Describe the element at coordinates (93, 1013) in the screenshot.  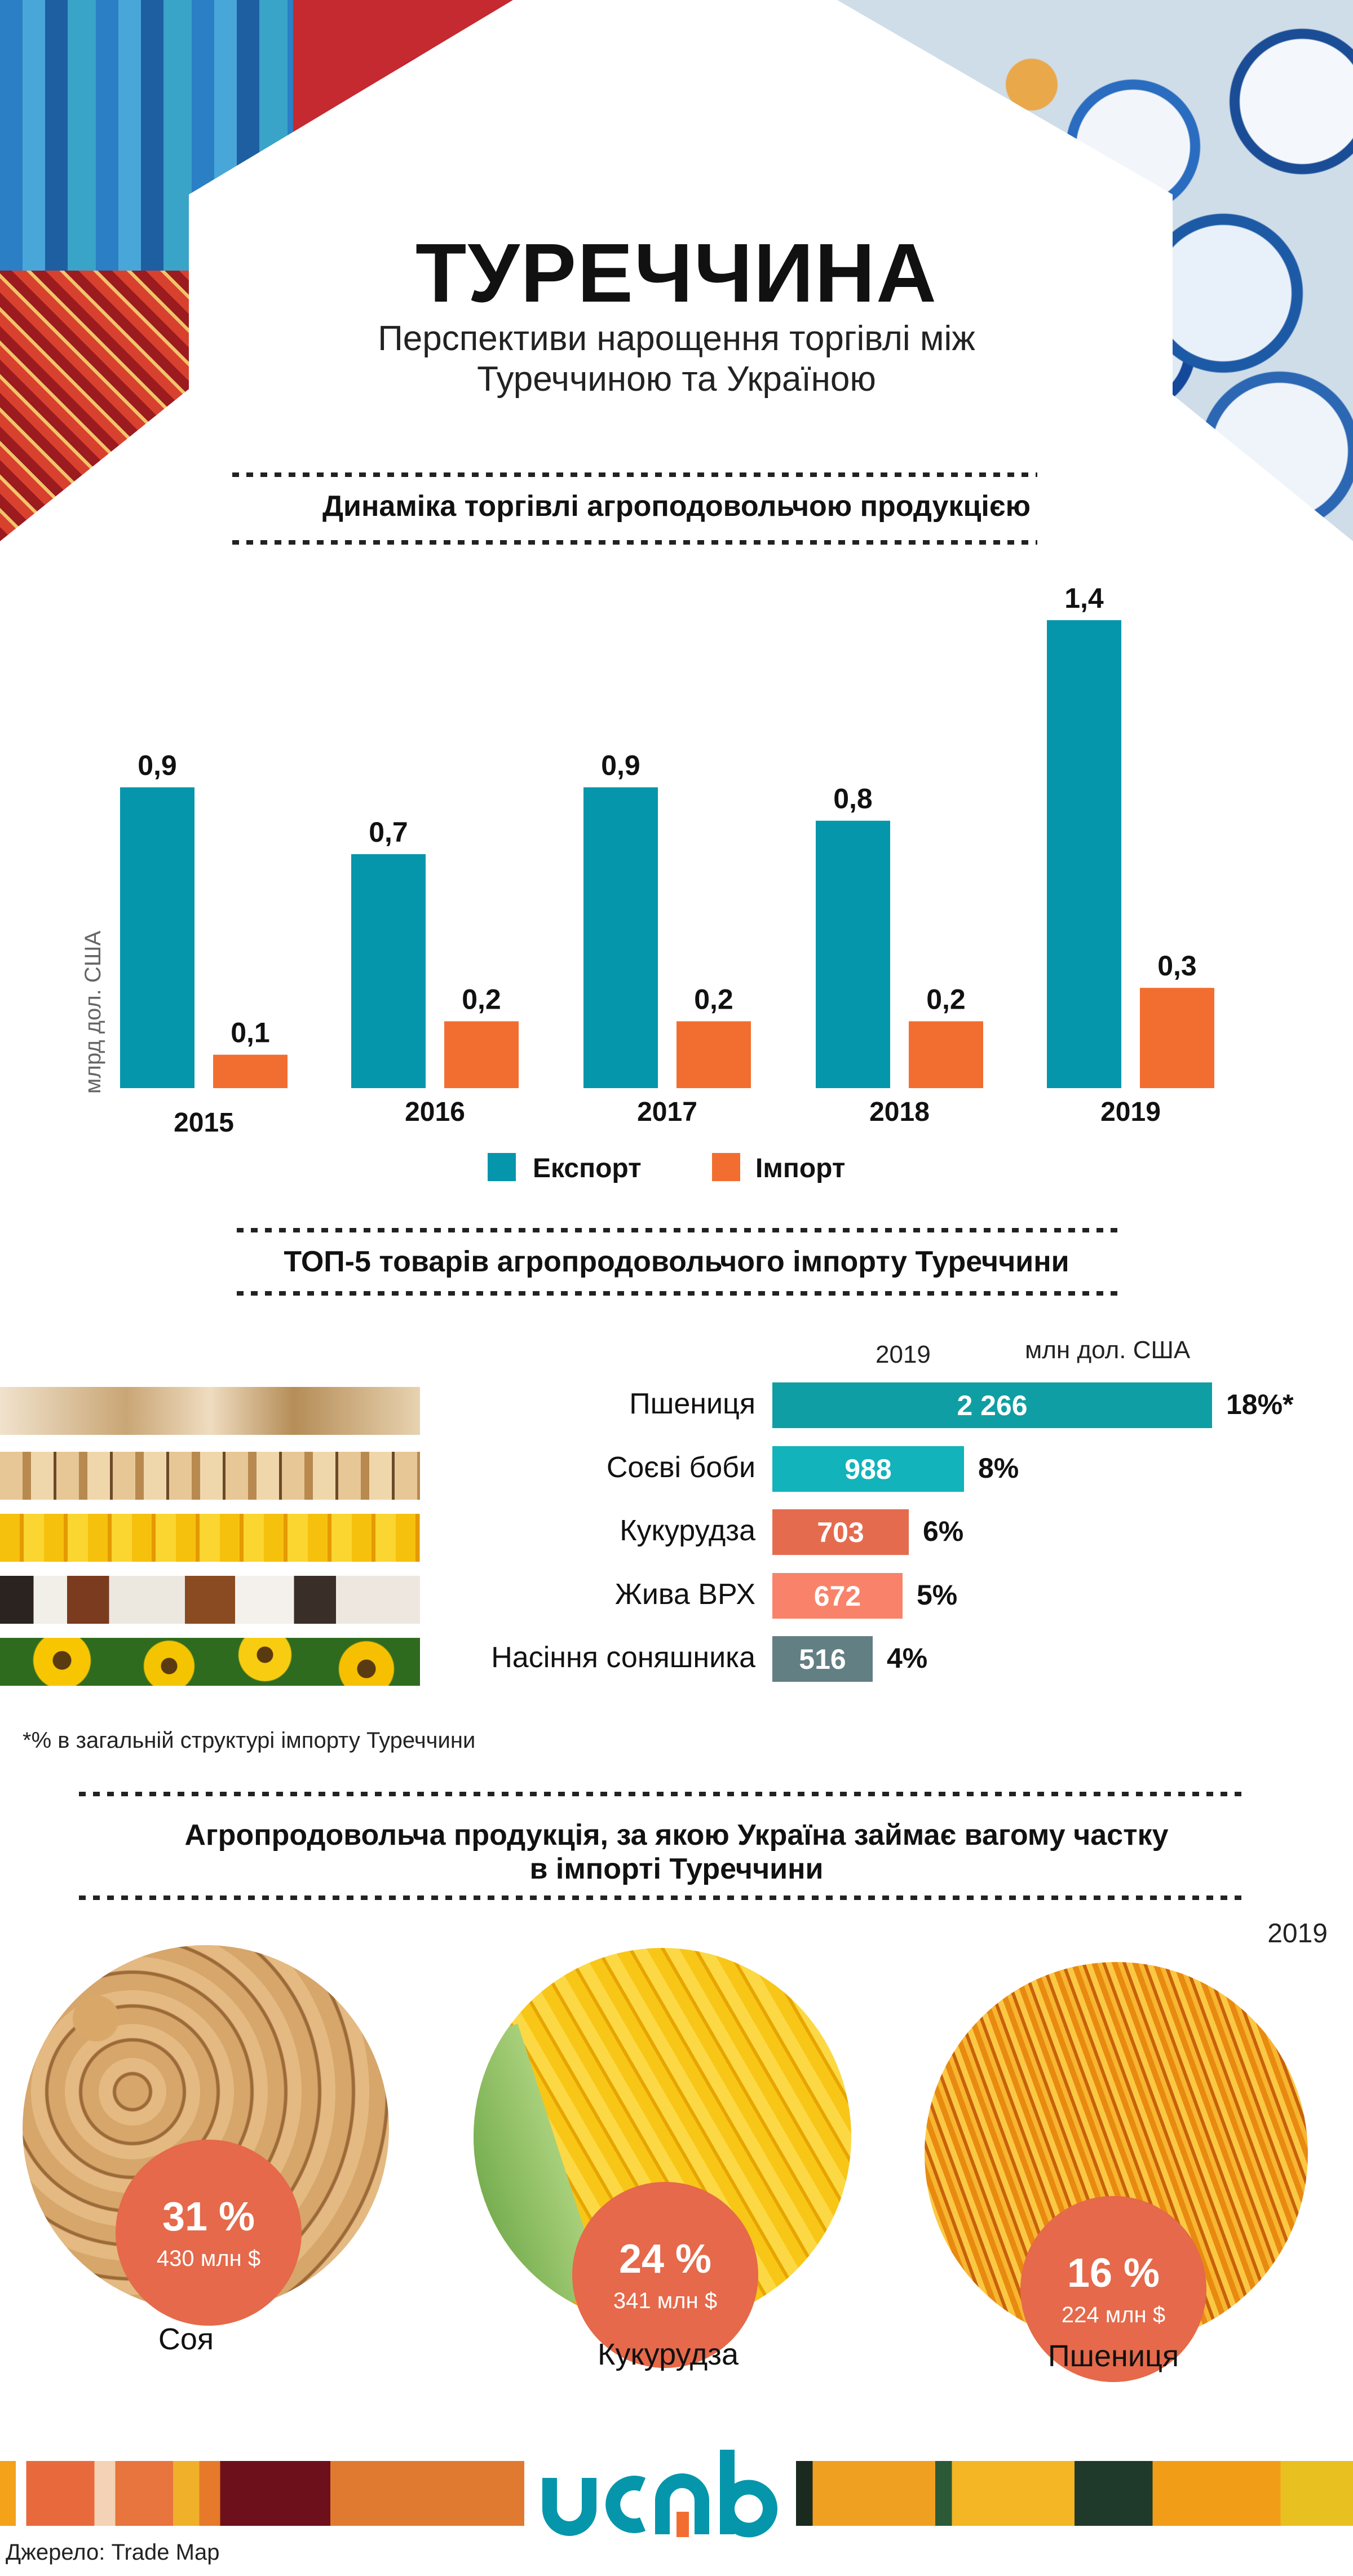
I see `y-axis-label: млрд дол. США` at that location.